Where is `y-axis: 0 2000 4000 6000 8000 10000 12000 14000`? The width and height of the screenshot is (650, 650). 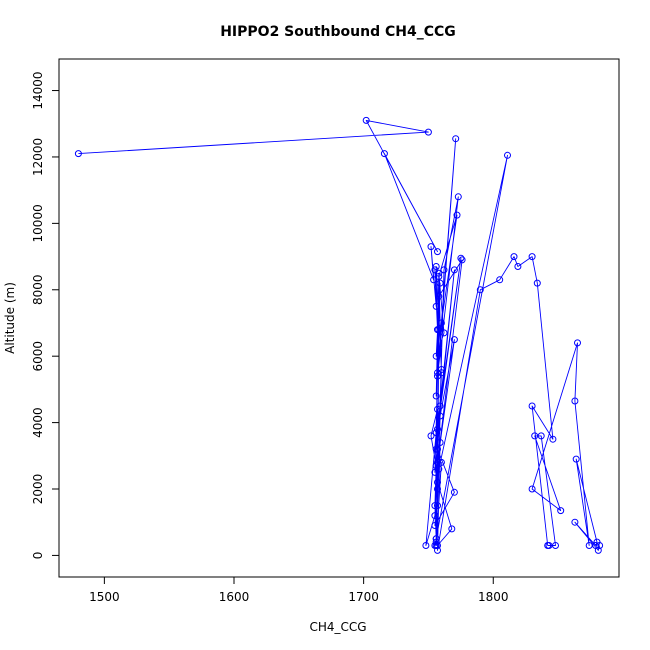 y-axis: 0 2000 4000 6000 8000 10000 12000 14000 is located at coordinates (45, 315).